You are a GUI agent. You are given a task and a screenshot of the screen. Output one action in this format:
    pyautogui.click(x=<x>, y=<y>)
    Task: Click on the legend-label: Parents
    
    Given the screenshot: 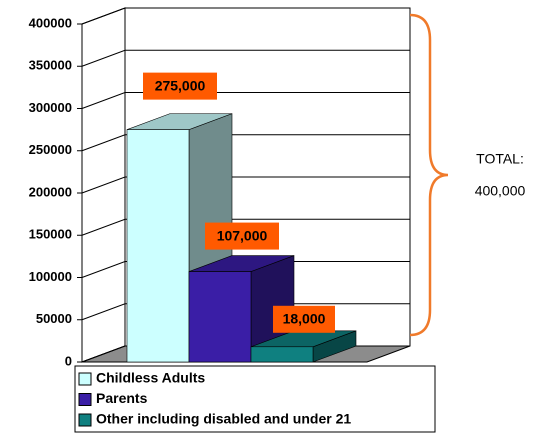 What is the action you would take?
    pyautogui.click(x=122, y=398)
    